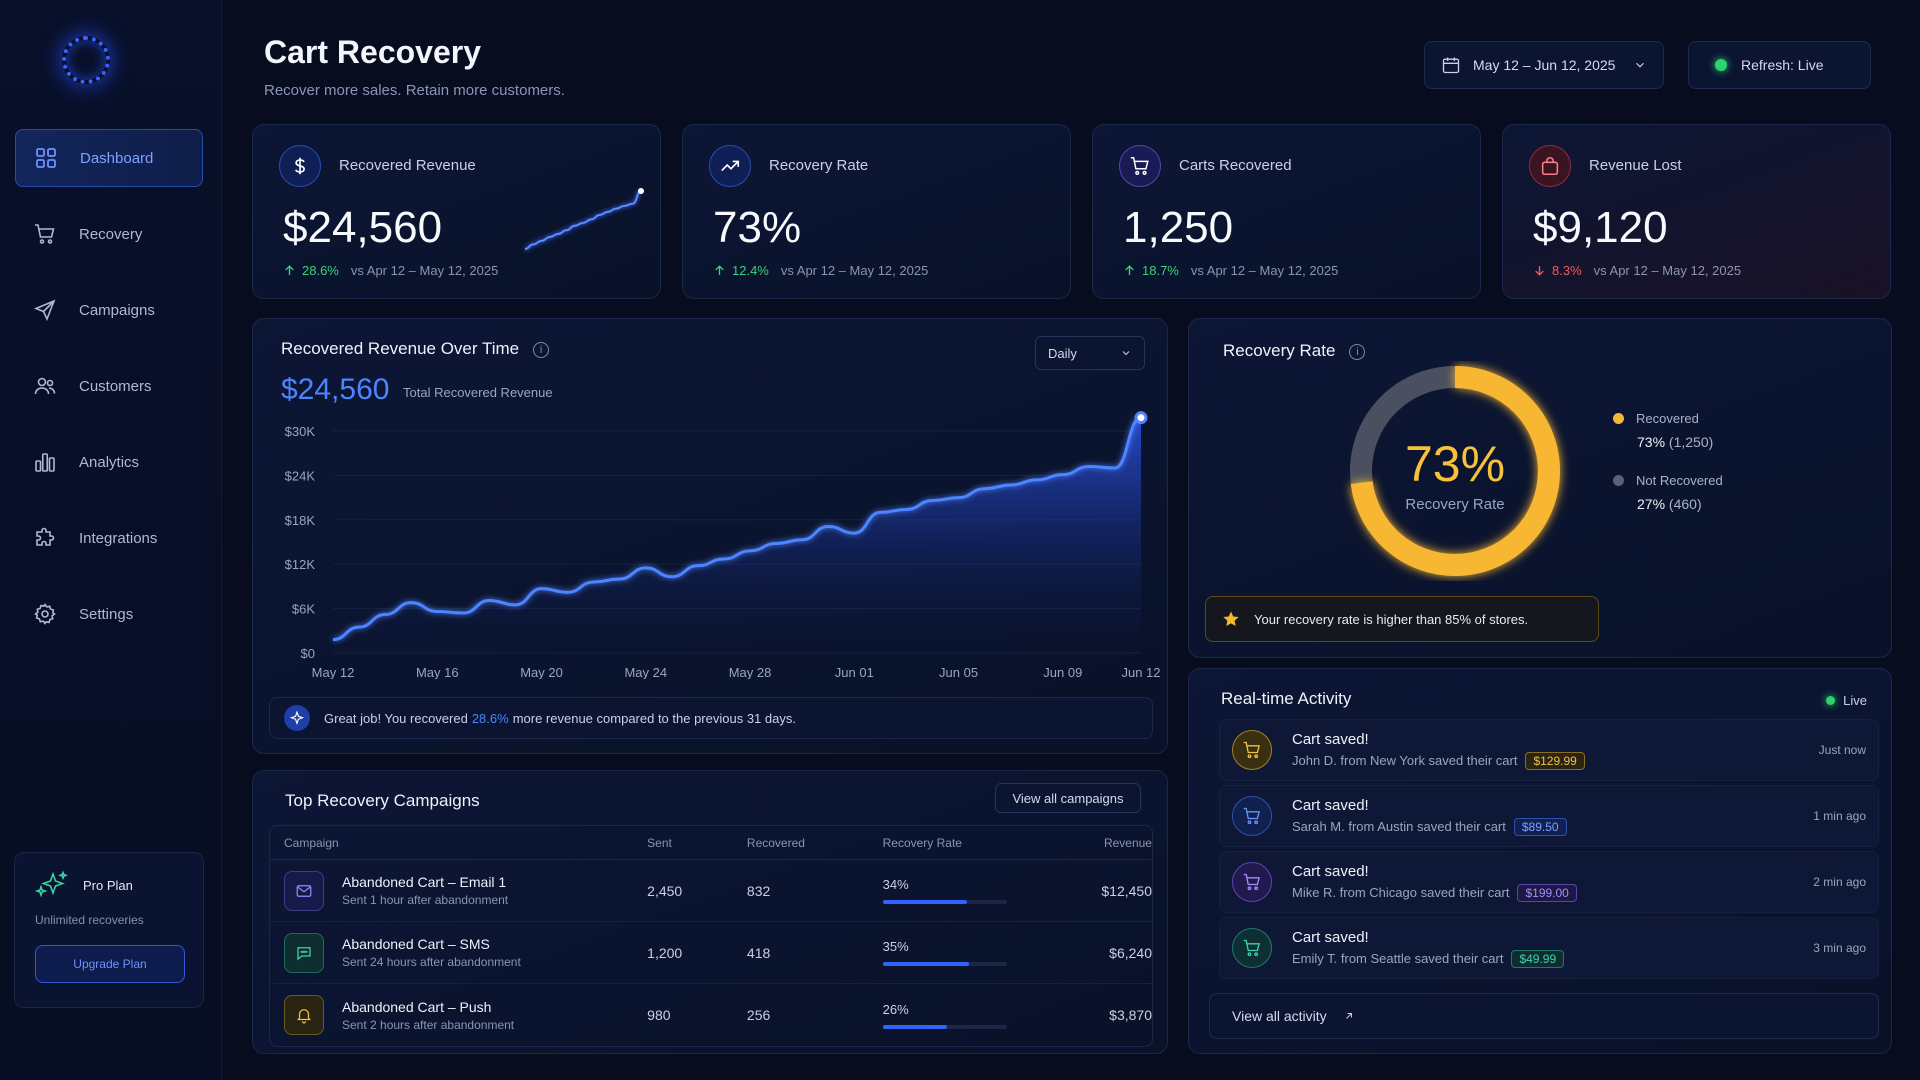 The width and height of the screenshot is (1920, 1080). I want to click on kpi-delta-value: 18.7%, so click(1160, 270).